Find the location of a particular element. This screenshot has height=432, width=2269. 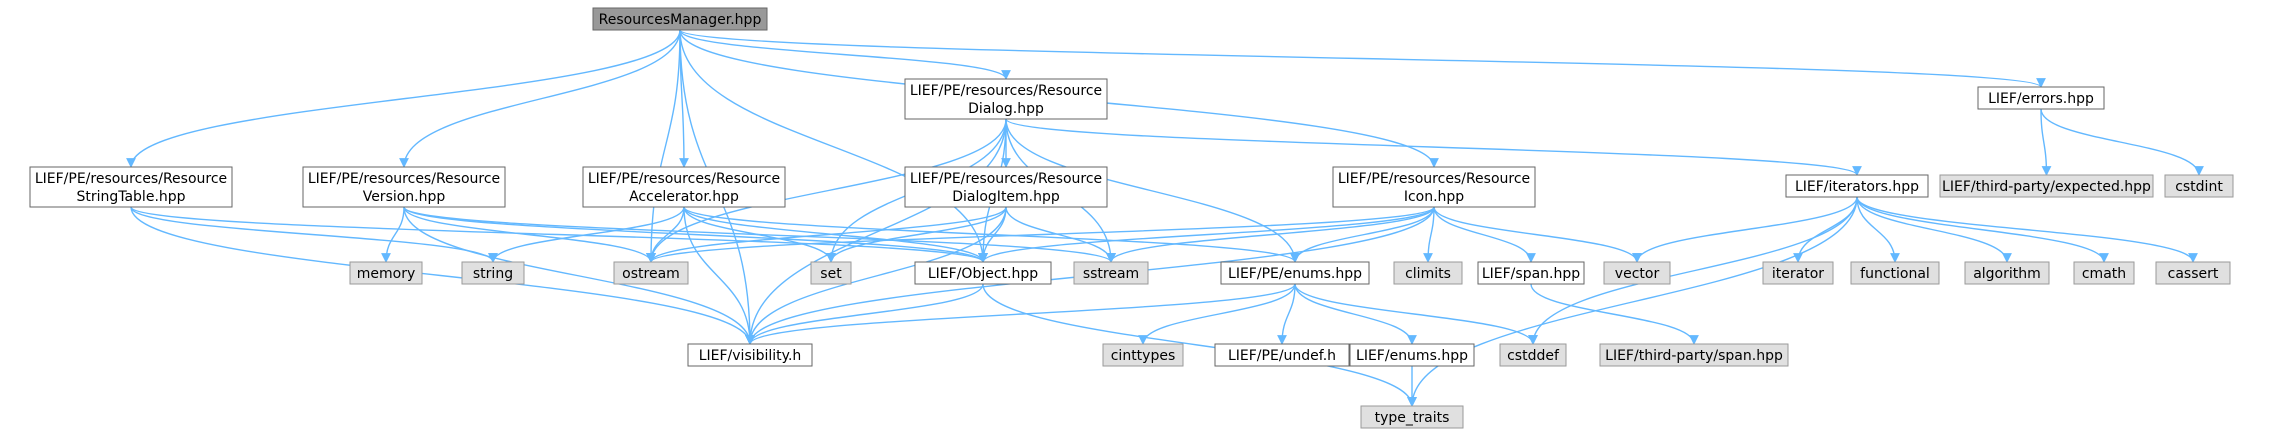

node-enums: LIEF/enums.hpp is located at coordinates (1412, 355).